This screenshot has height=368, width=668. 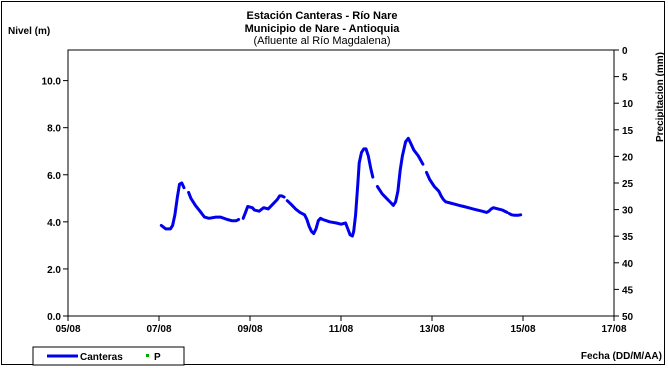 I want to click on y2-tick-label: 15, so click(x=628, y=131).